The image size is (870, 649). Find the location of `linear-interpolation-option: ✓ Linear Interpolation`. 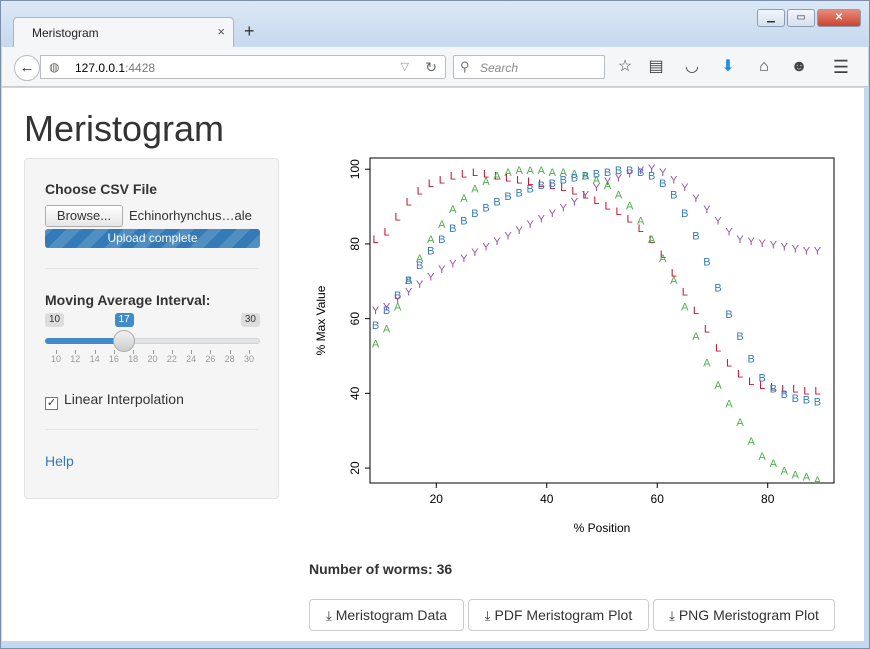

linear-interpolation-option: ✓ Linear Interpolation is located at coordinates (114, 400).